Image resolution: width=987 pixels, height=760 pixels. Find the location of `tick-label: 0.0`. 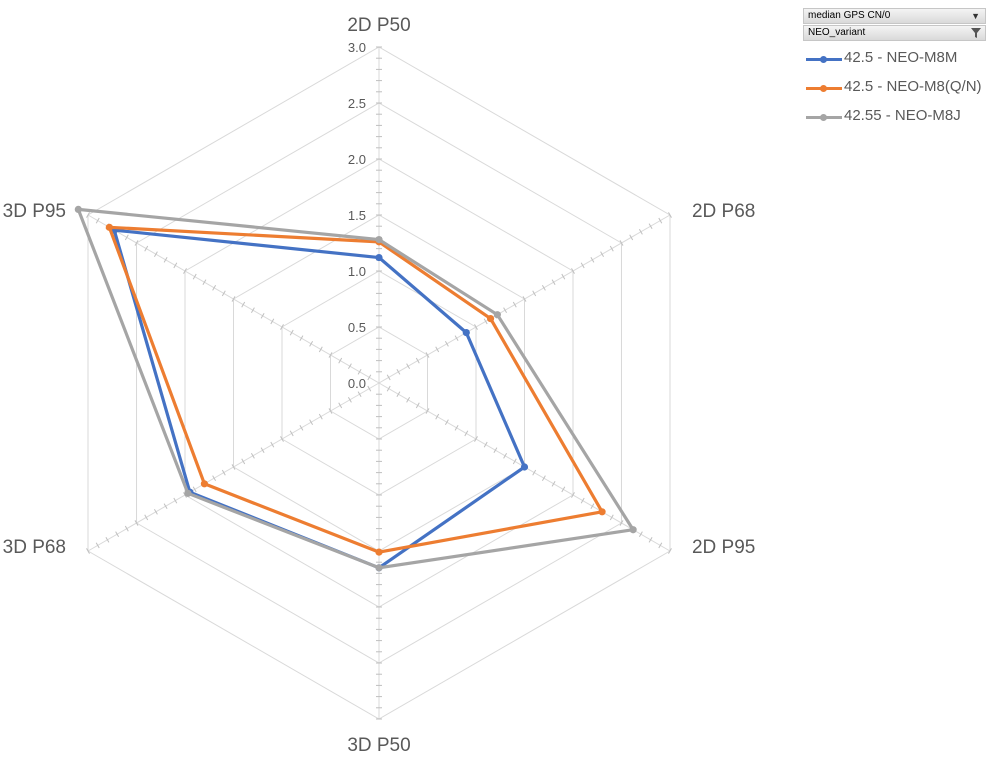

tick-label: 0.0 is located at coordinates (357, 383).